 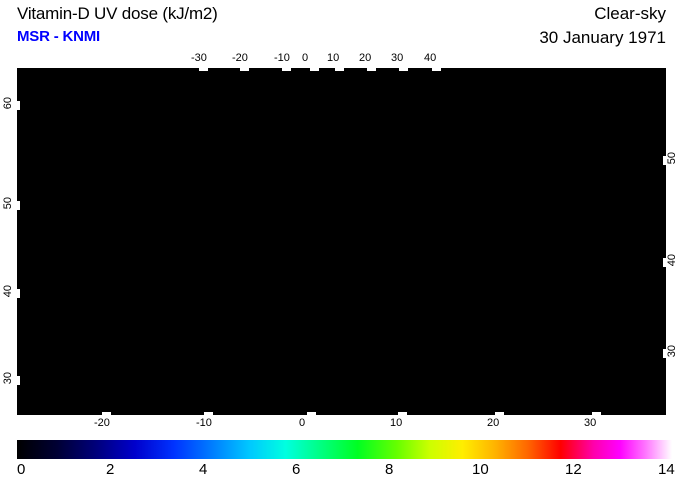 I want to click on axis-tick-label-right: 30, so click(x=672, y=351).